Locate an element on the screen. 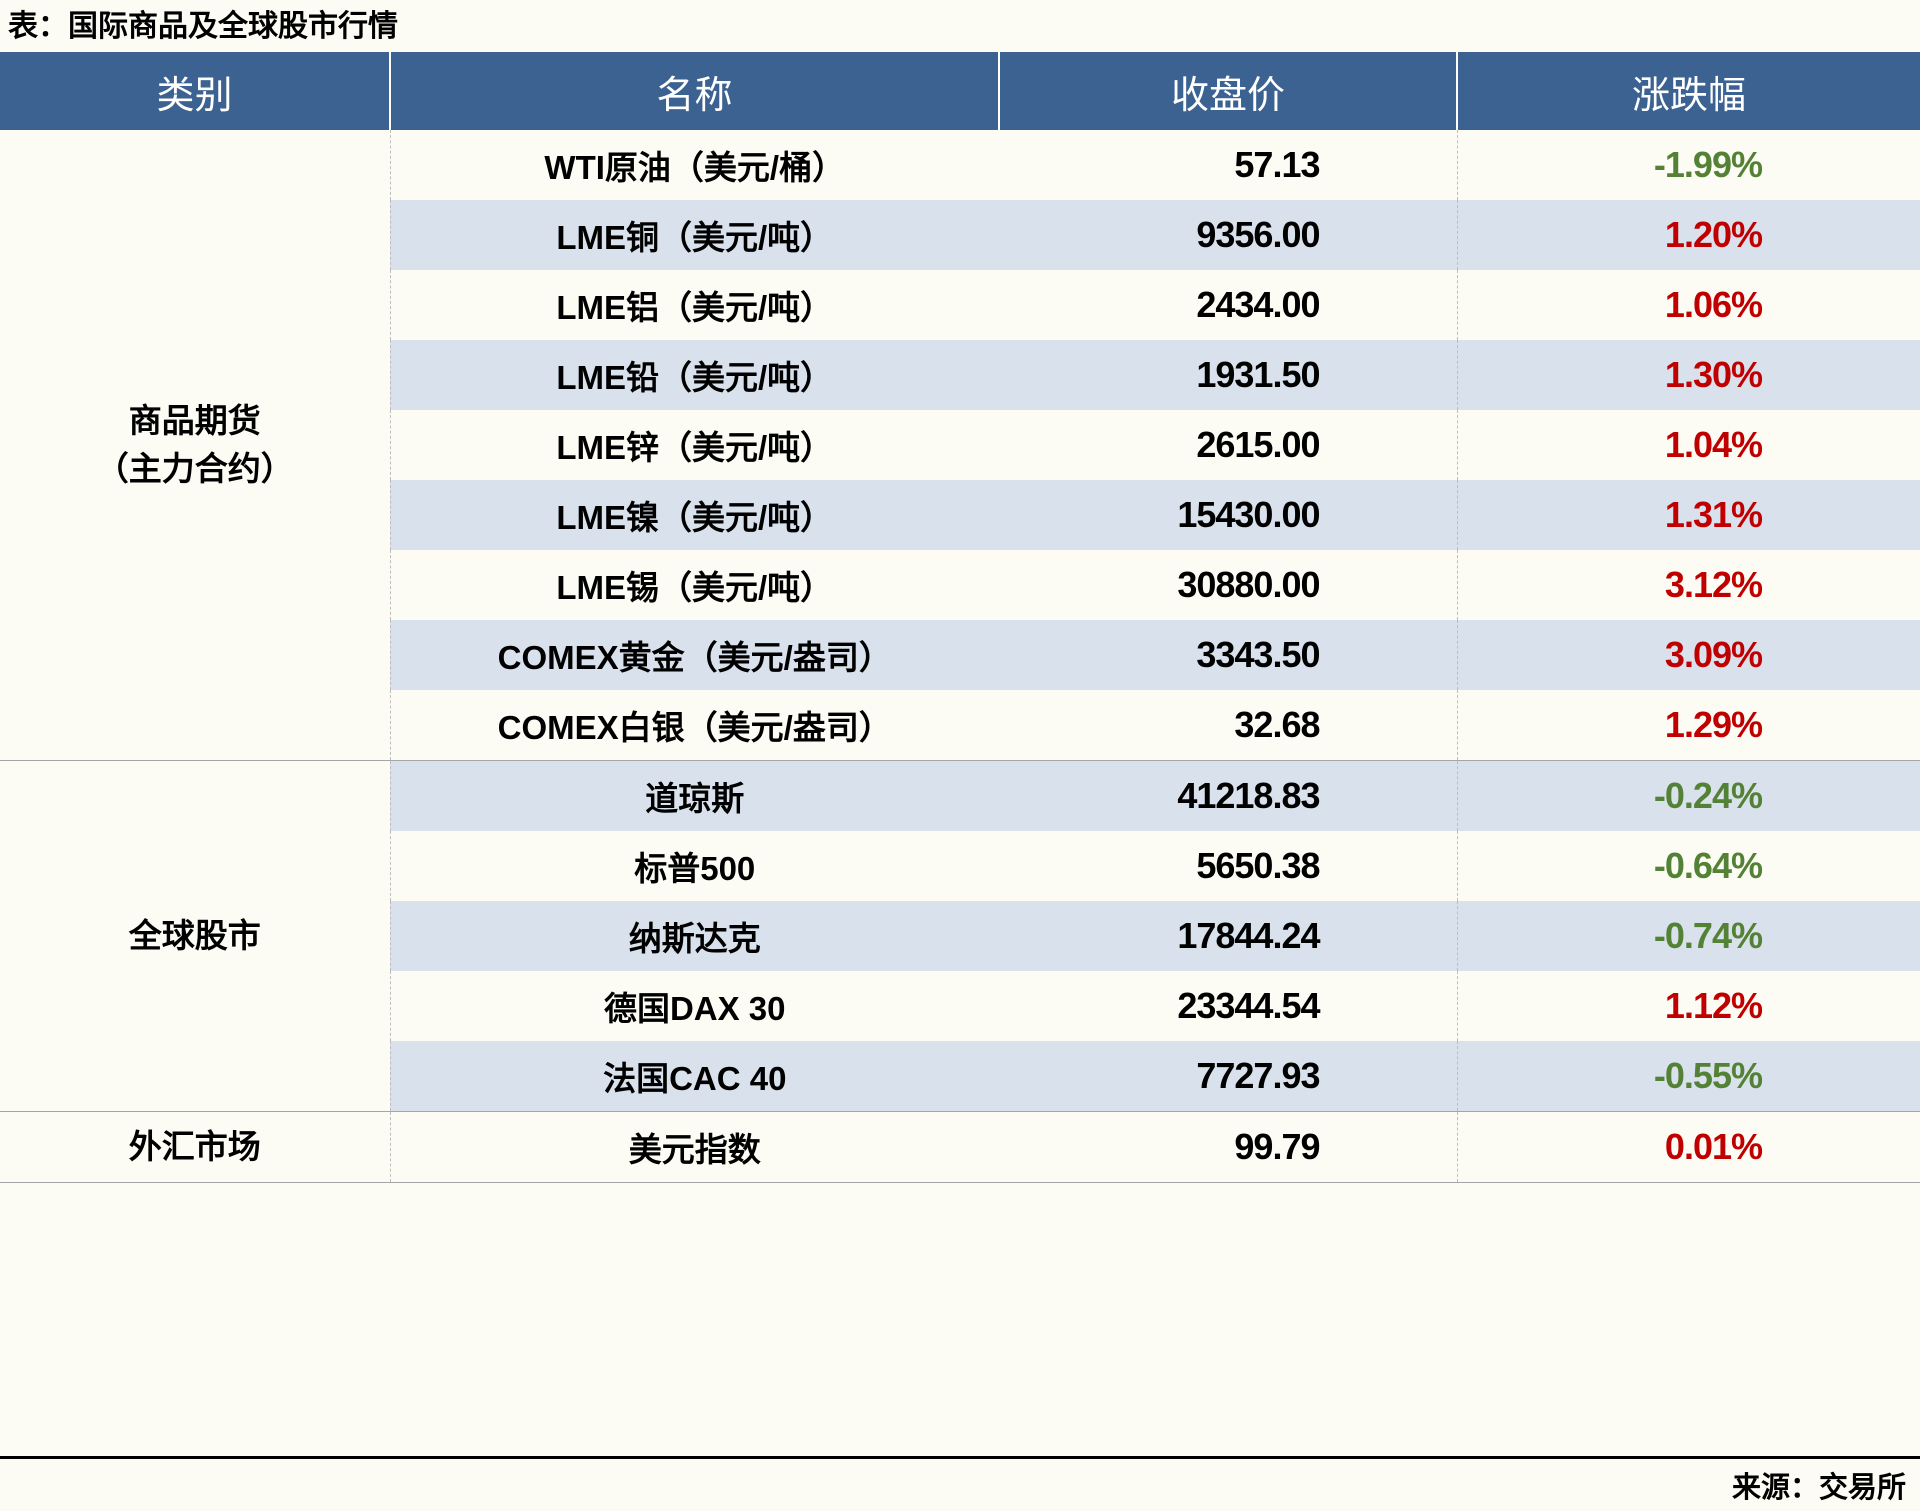 This screenshot has height=1511, width=1920. change-percent: 1.06% is located at coordinates (1688, 305).